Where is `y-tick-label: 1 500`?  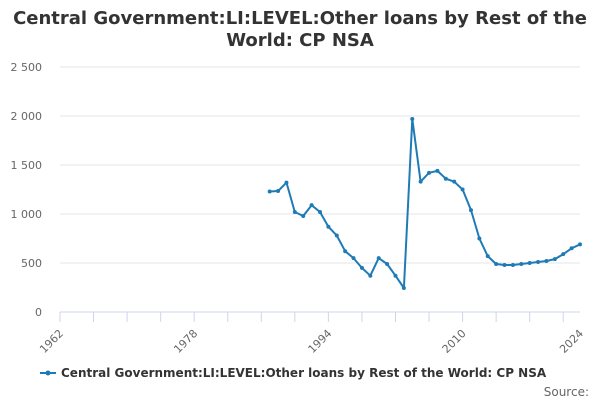
y-tick-label: 1 500 is located at coordinates (27, 165).